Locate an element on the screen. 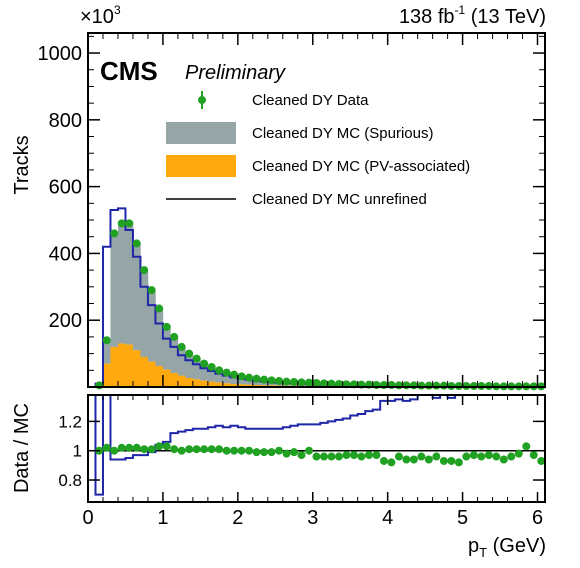 This screenshot has width=580, height=568. main-y-axis-label: Tracks is located at coordinates (22, 164).